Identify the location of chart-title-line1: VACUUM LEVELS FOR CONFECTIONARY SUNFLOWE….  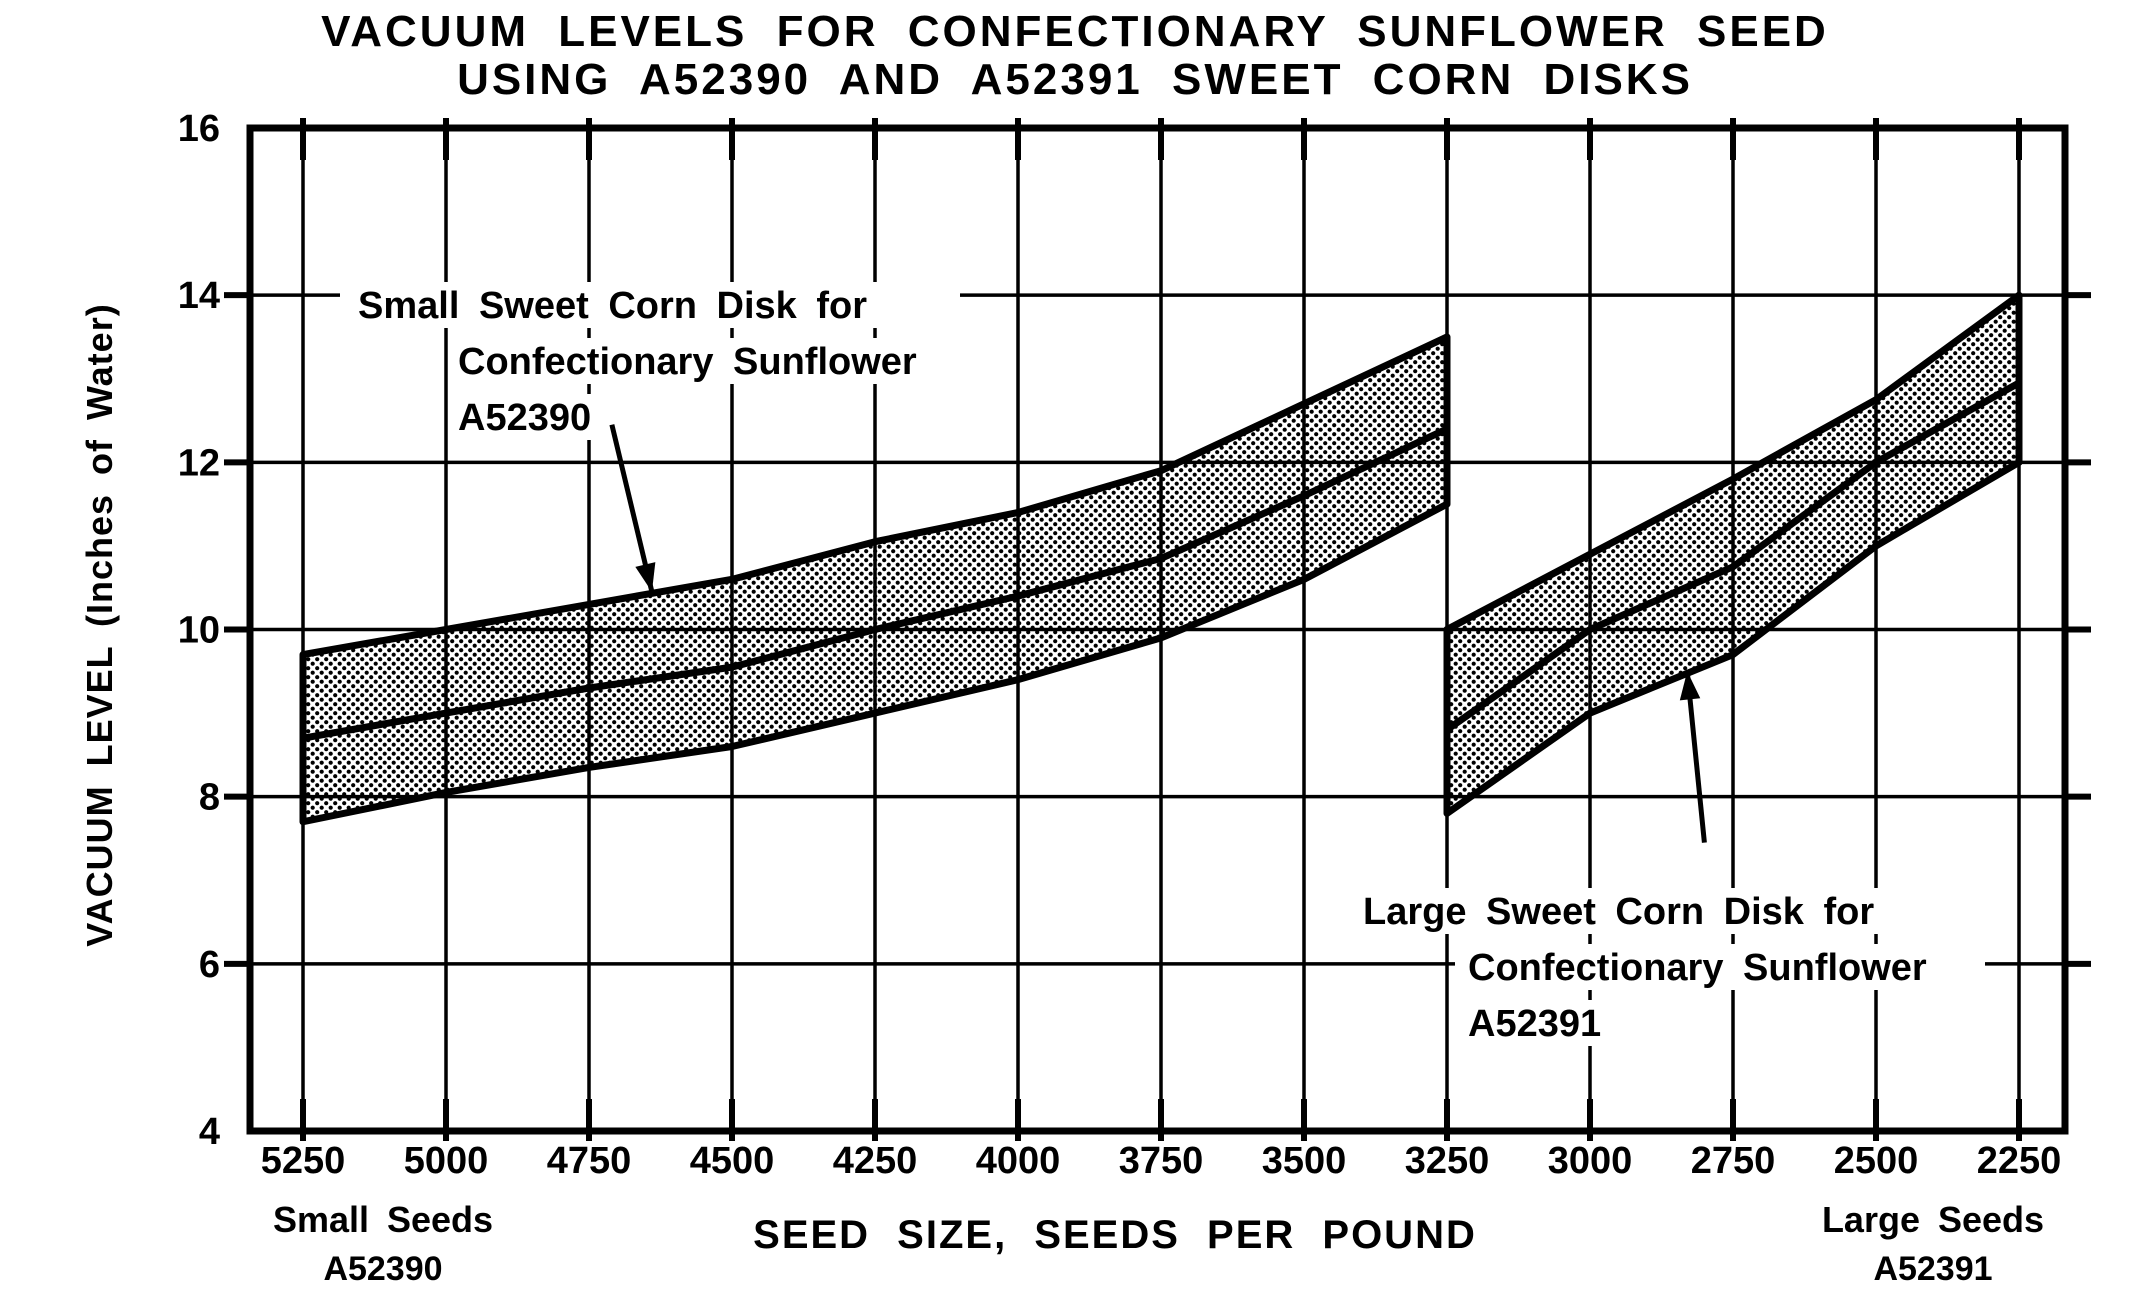
(1075, 31).